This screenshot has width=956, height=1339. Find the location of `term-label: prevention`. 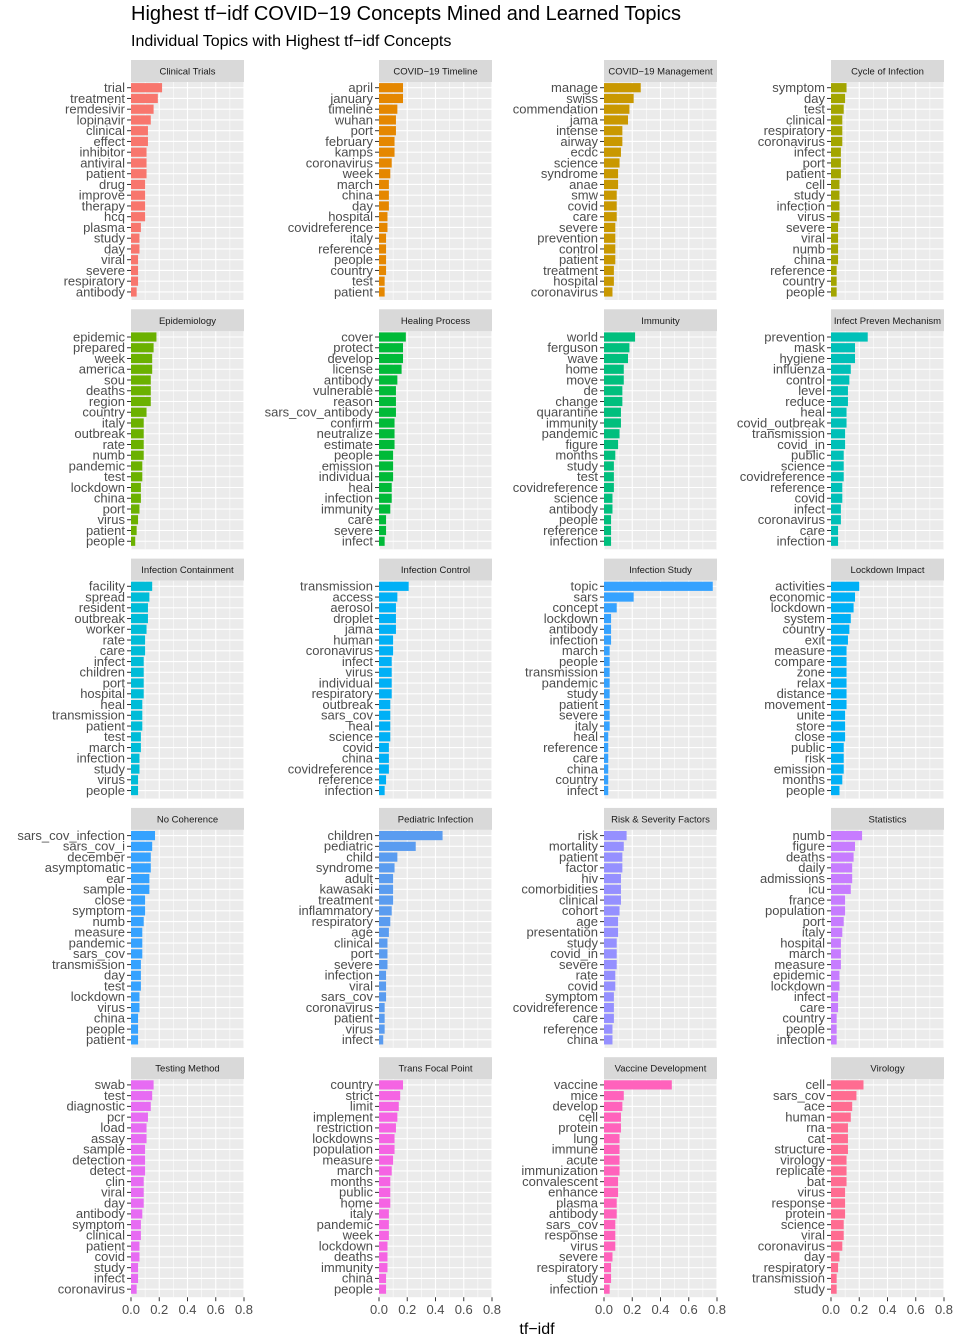

term-label: prevention is located at coordinates (794, 336).